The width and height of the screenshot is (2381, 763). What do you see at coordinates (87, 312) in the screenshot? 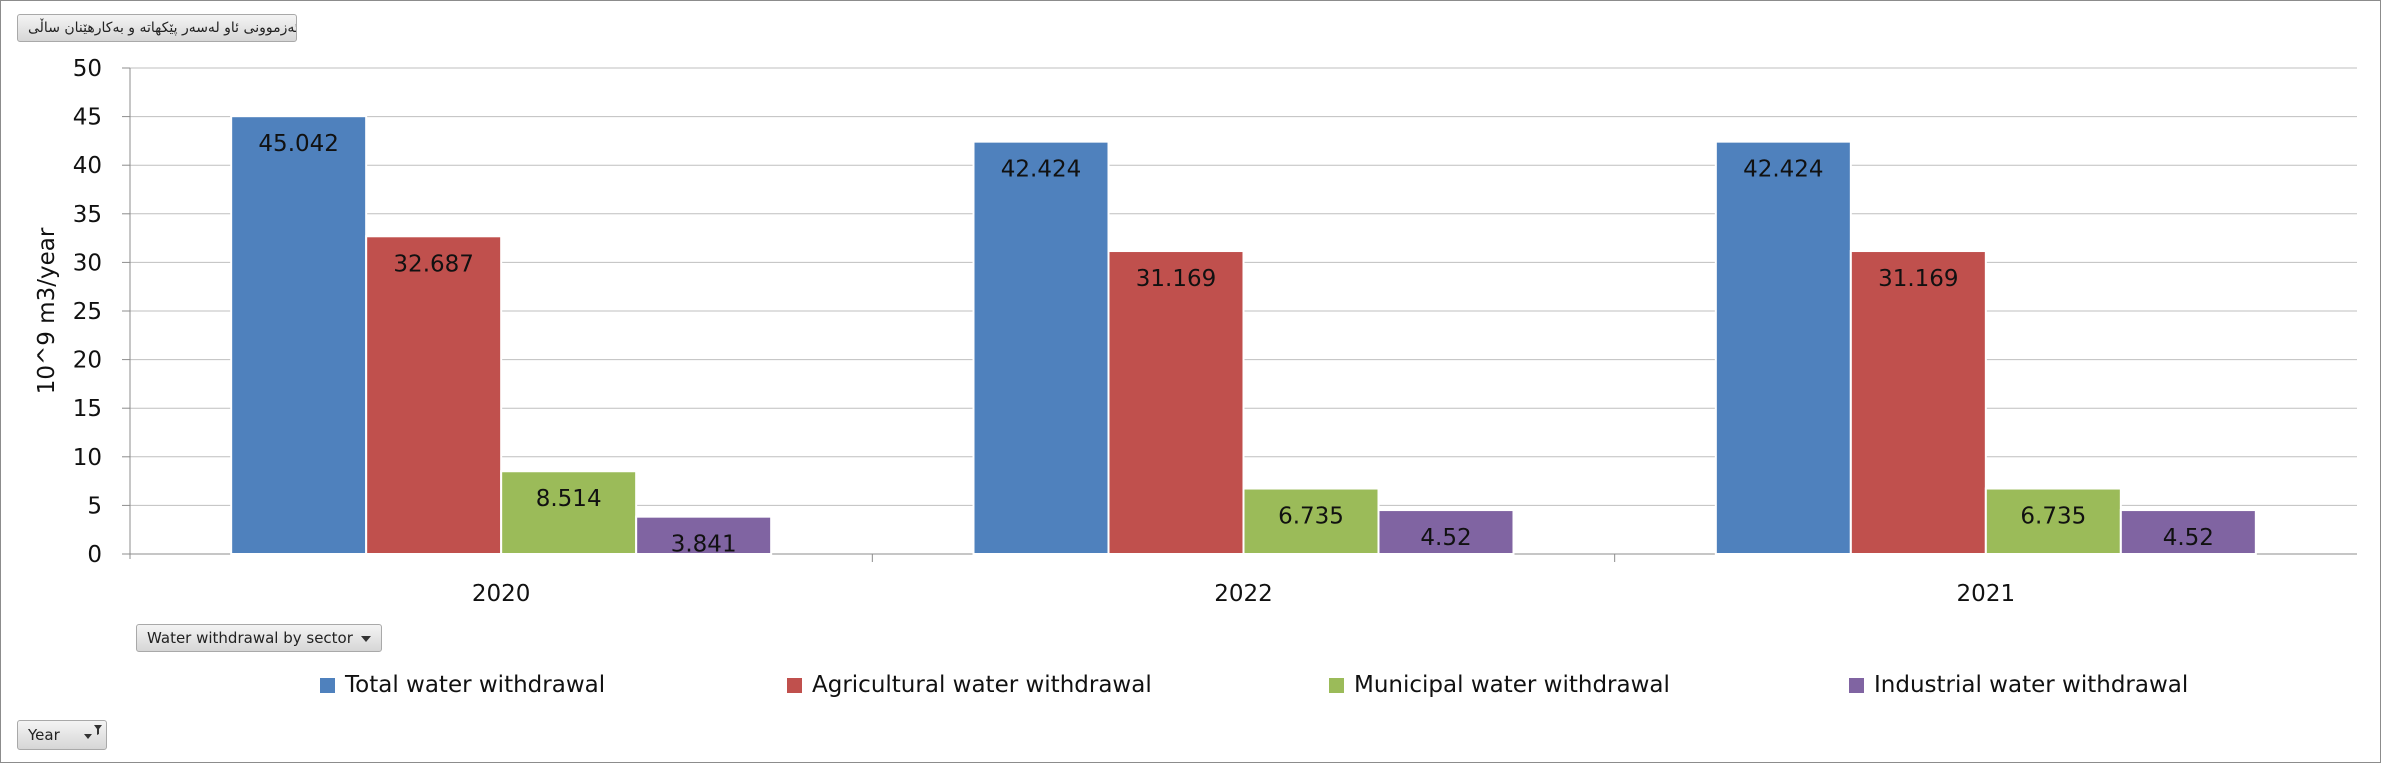
I see `y-tick-label: 25` at bounding box center [87, 312].